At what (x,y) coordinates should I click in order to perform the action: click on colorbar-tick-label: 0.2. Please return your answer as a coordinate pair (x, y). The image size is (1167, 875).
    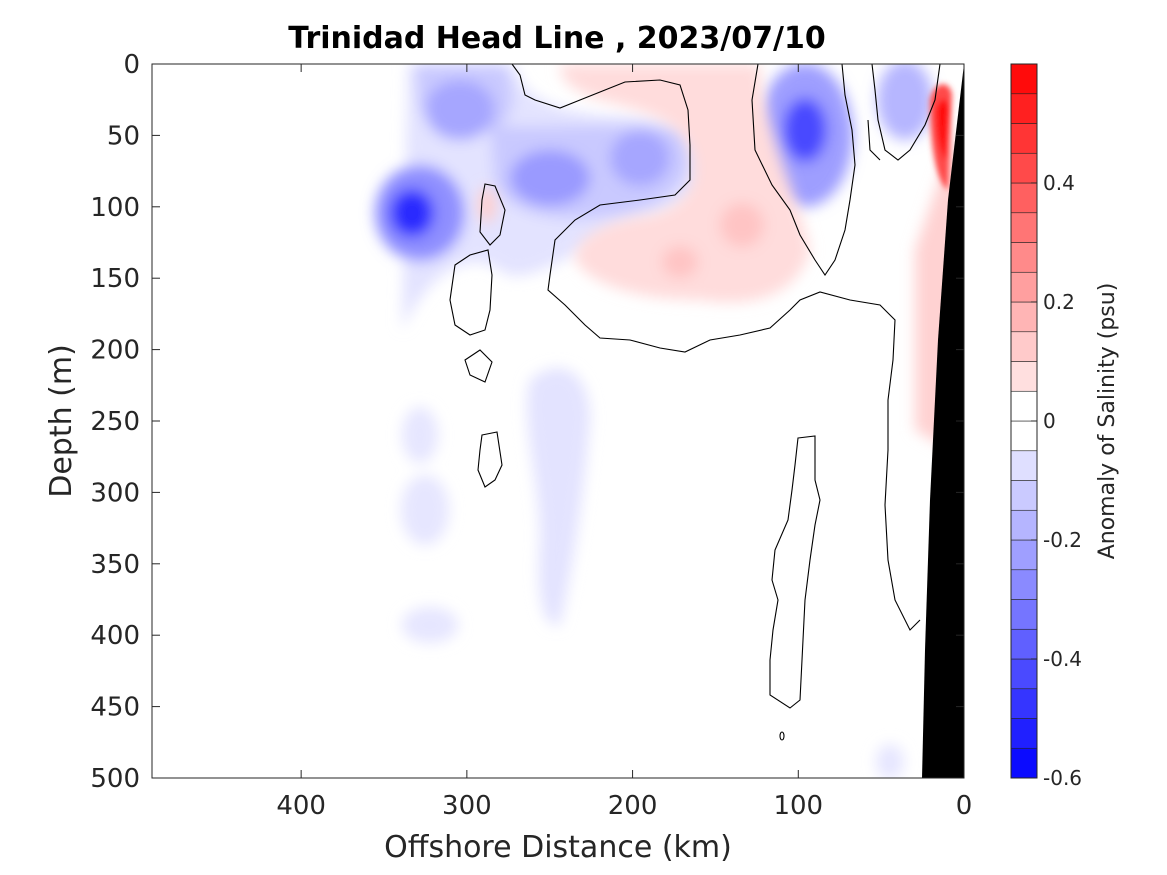
    Looking at the image, I should click on (1059, 302).